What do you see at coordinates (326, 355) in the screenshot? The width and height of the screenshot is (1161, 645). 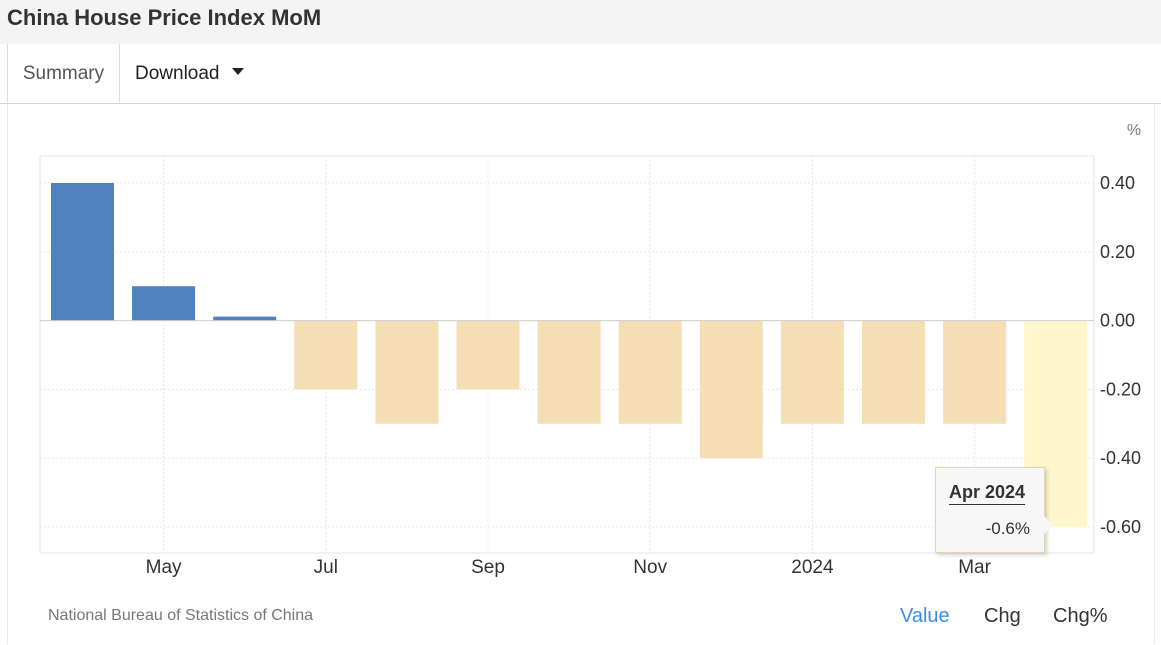 I see `bar-jul-2023` at bounding box center [326, 355].